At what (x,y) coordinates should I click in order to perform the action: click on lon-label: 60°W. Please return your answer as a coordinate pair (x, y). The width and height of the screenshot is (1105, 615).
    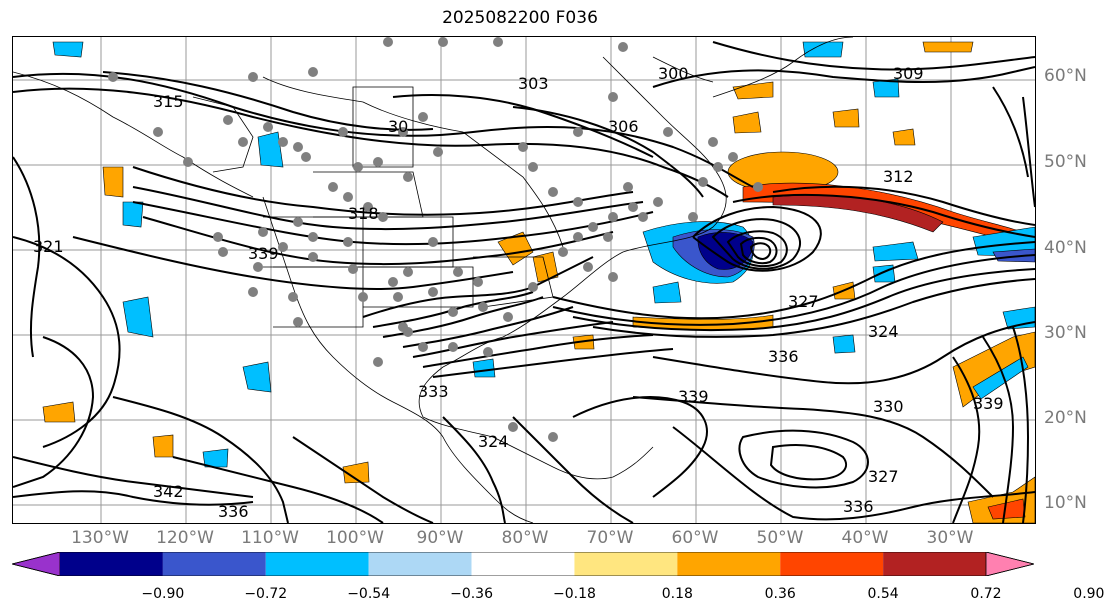
    Looking at the image, I should click on (695, 538).